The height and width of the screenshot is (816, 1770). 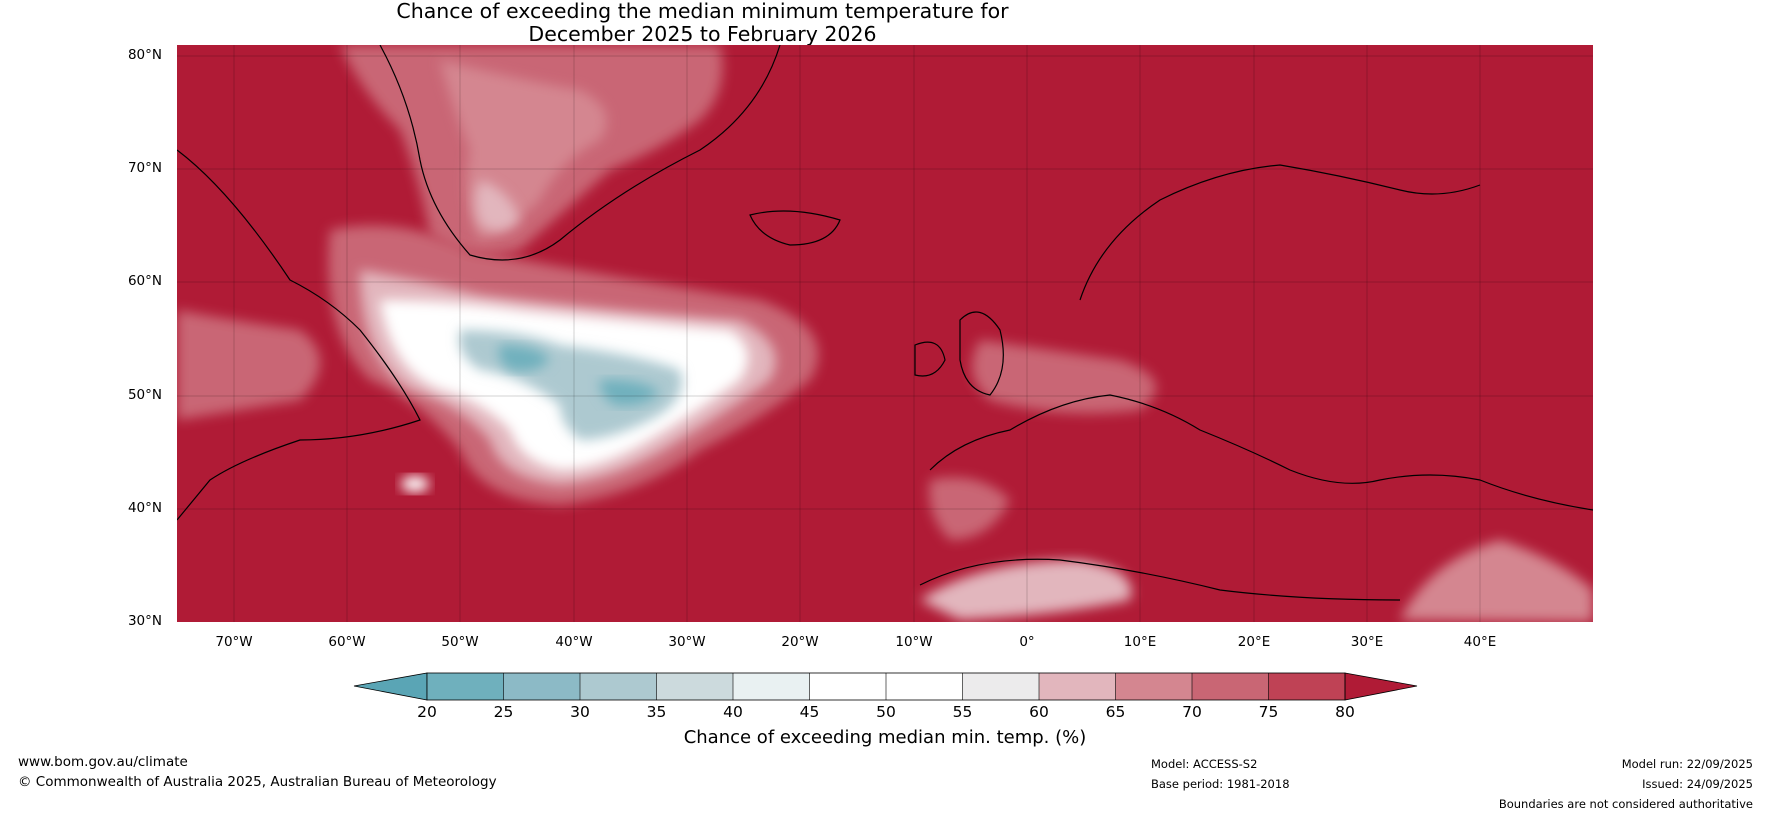 I want to click on lat-label-30n: 30°N, so click(x=144, y=621).